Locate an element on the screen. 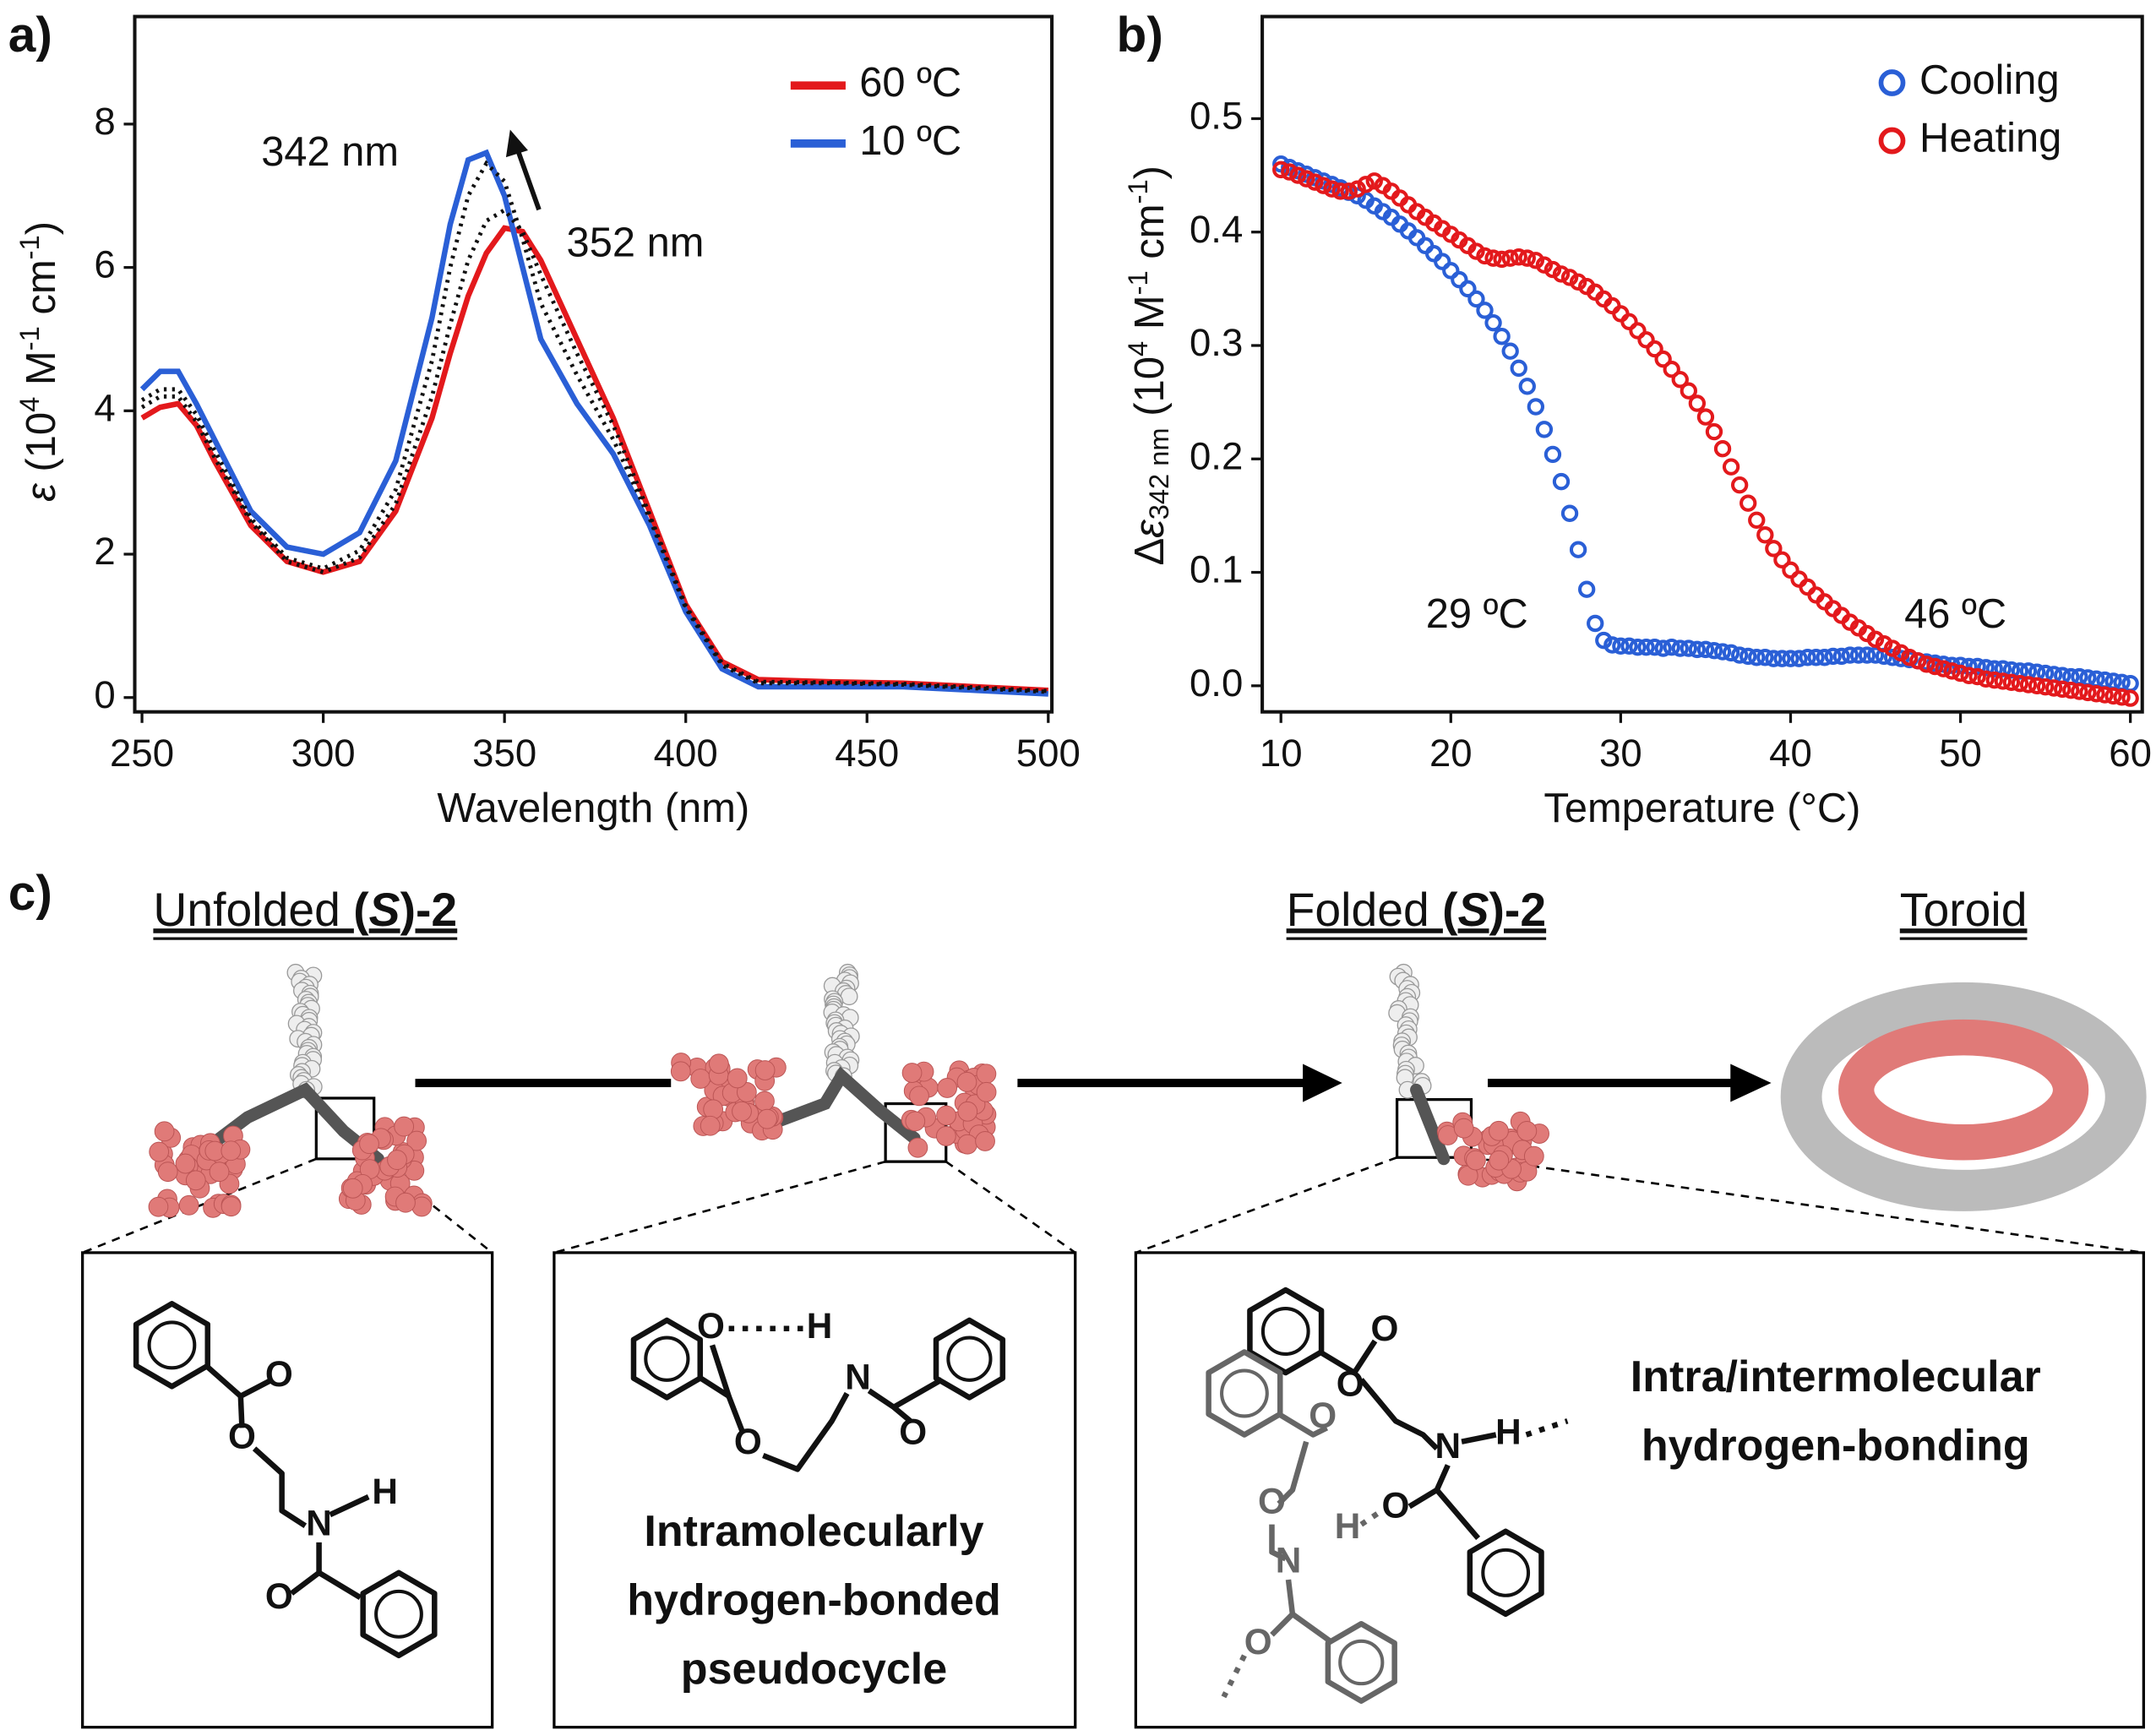 The image size is (2156, 1730). box-caption: hydrogen-bonding is located at coordinates (1836, 1447).